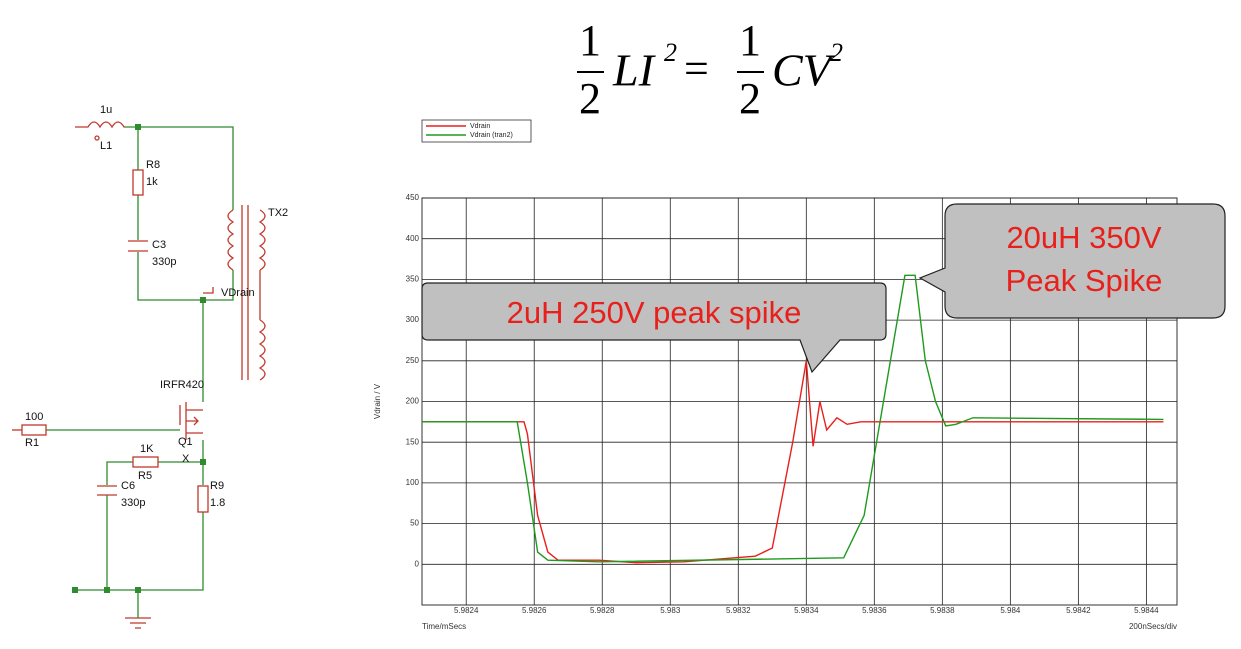 The image size is (1241, 649). What do you see at coordinates (208, 290) in the screenshot?
I see `probe` at bounding box center [208, 290].